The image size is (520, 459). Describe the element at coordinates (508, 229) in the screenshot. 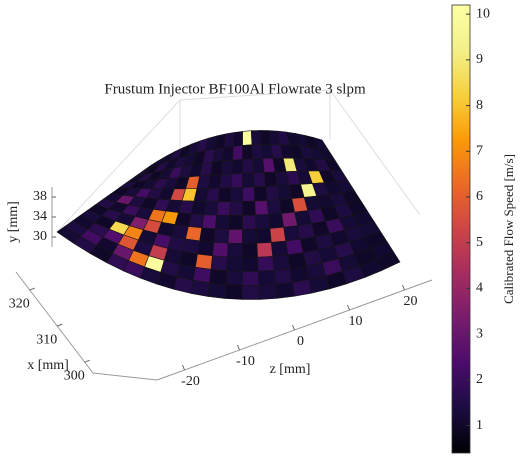

I see `colorbar-label: Calibrated Flow Speed [m/s]` at that location.